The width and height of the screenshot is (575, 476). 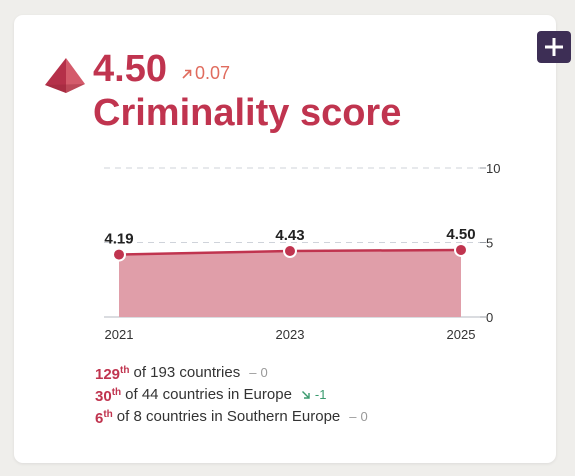 I want to click on ranking-delta: -1, so click(x=313, y=395).